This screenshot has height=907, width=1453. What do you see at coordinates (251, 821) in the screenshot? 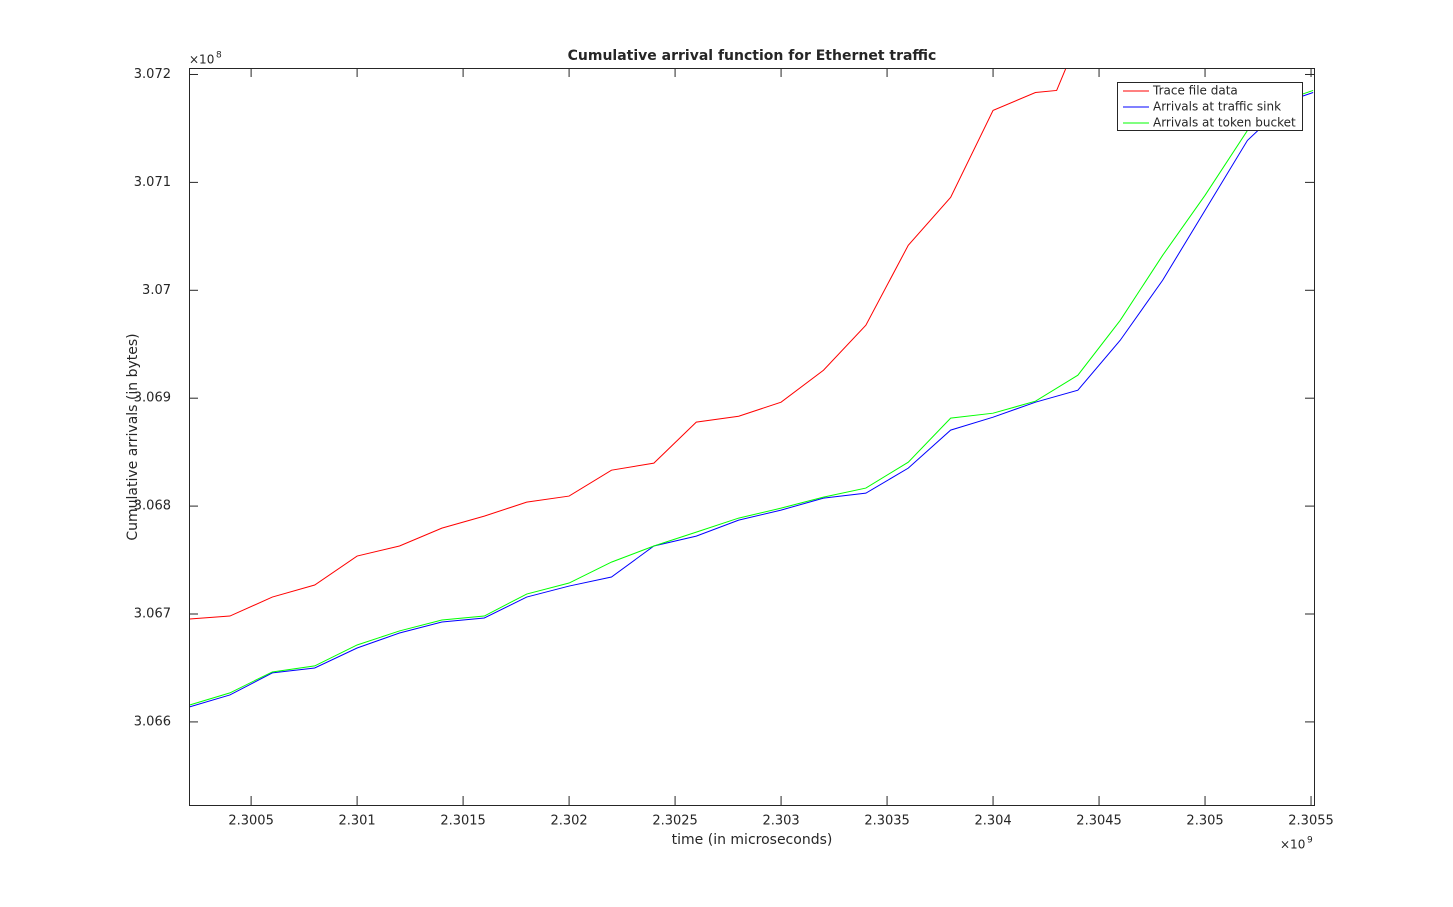
I see `x-tick-label: 2.3005` at bounding box center [251, 821].